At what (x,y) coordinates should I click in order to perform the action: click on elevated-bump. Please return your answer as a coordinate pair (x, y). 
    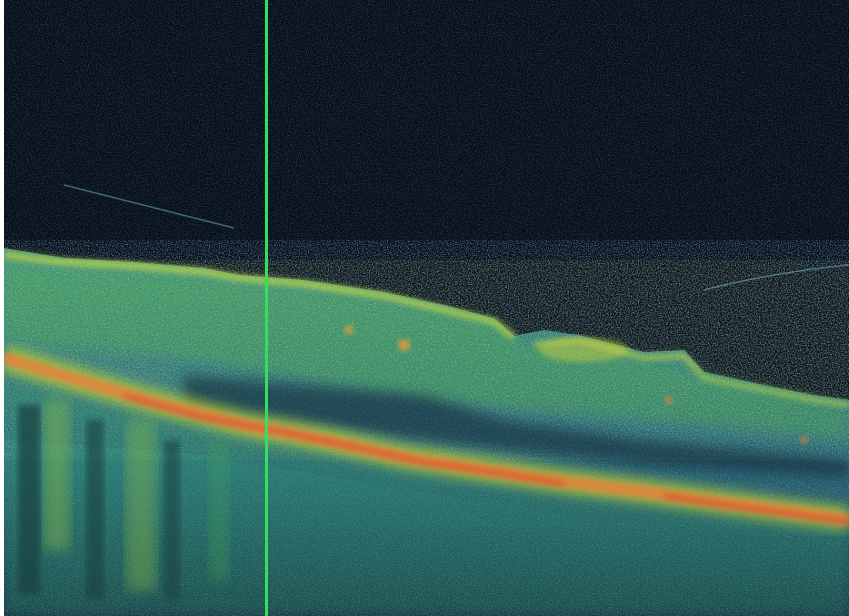
    Looking at the image, I should click on (584, 350).